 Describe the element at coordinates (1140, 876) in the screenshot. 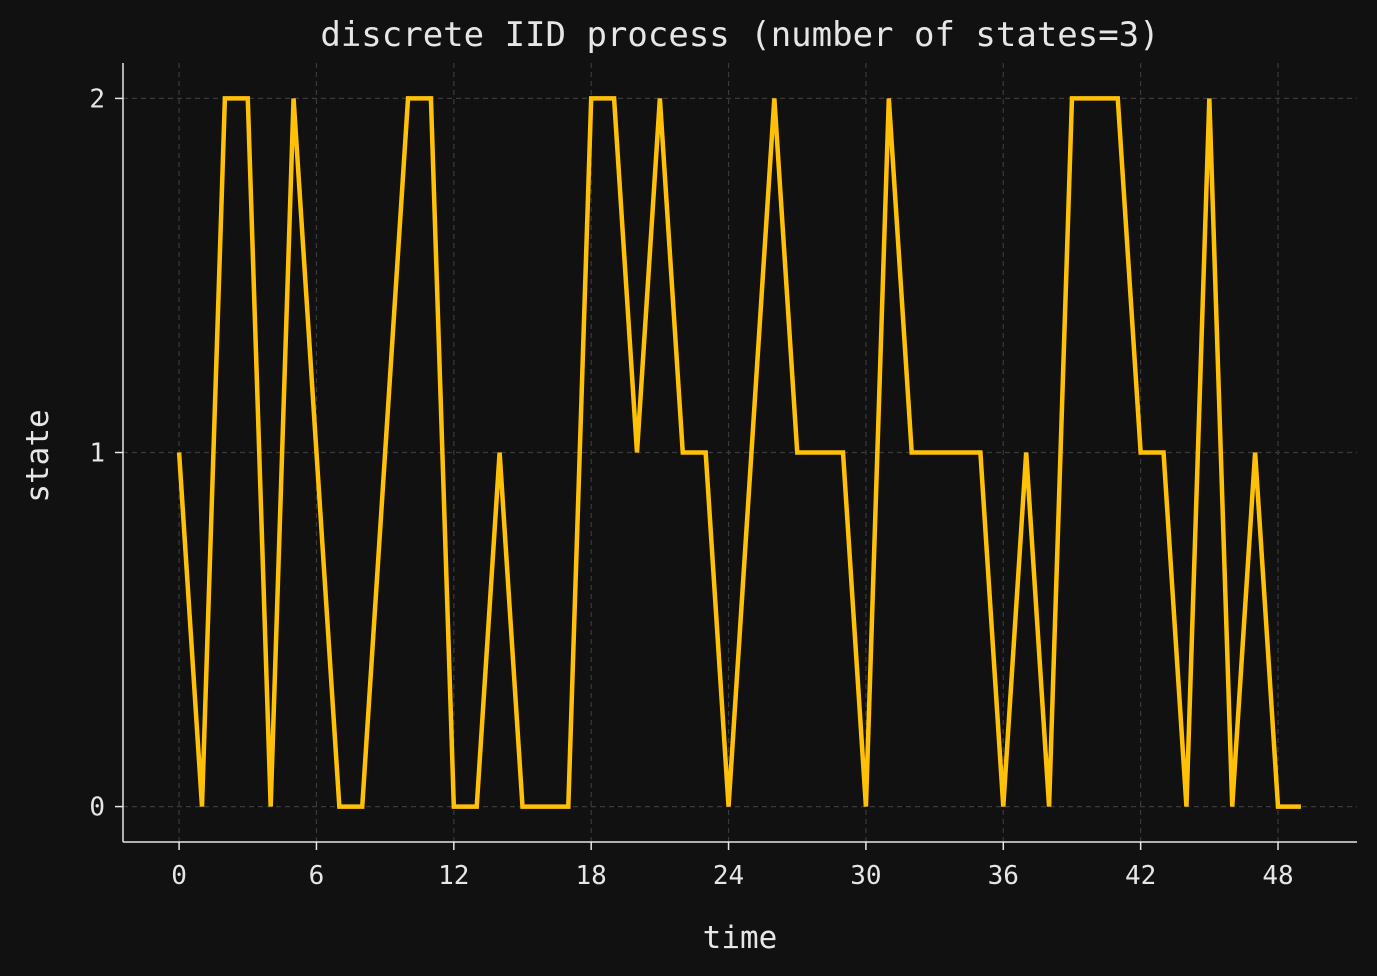

I see `x-tick-label: 42` at that location.